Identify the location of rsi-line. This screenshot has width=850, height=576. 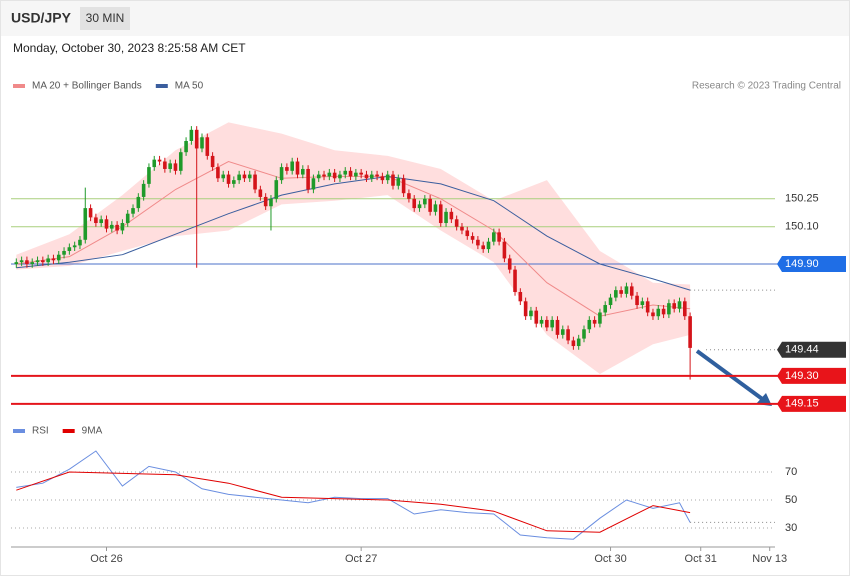
(353, 495).